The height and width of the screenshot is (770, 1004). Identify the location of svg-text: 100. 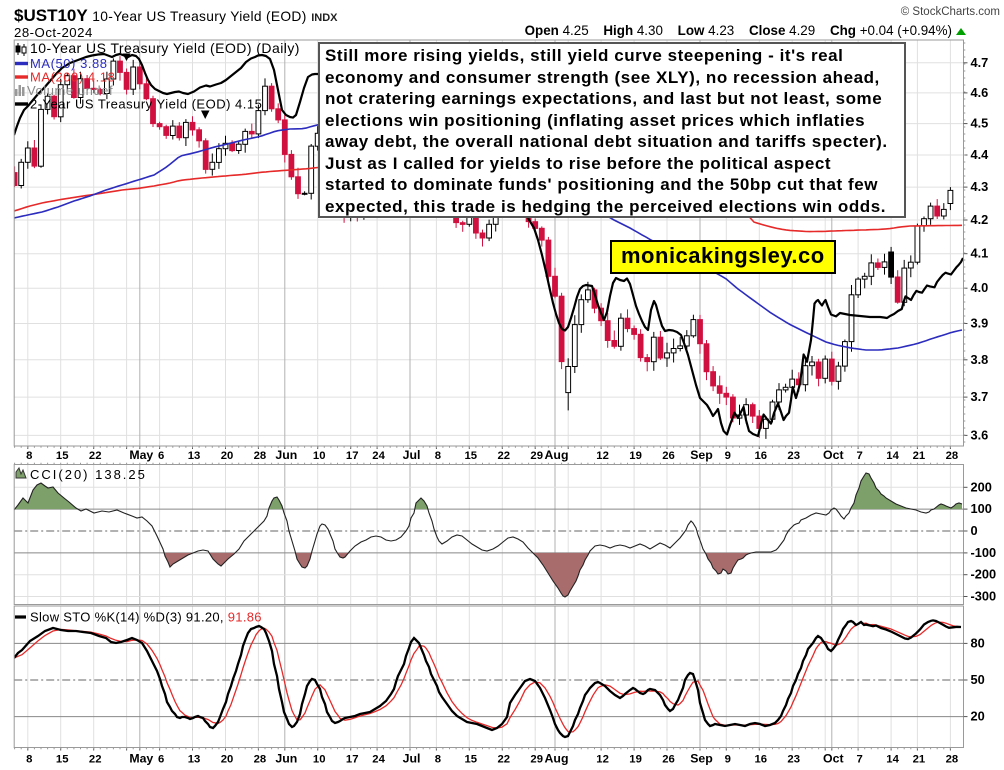
(981, 508).